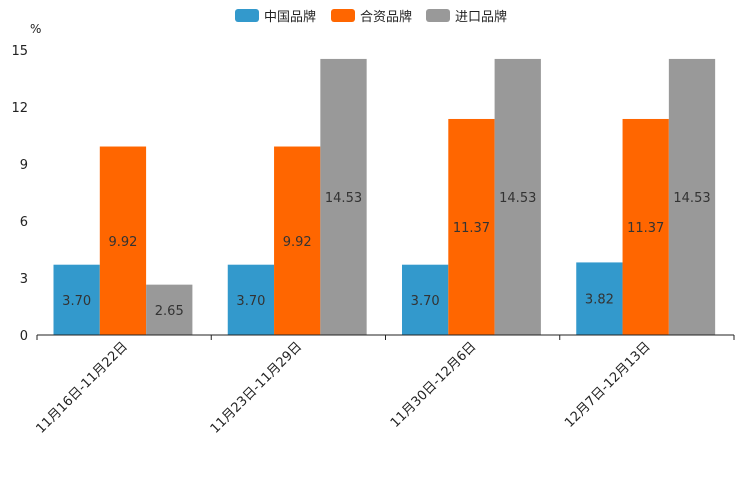 This screenshot has height=496, width=744. Describe the element at coordinates (256, 387) in the screenshot. I see `x-category-label: 11月23日-11月29日` at that location.